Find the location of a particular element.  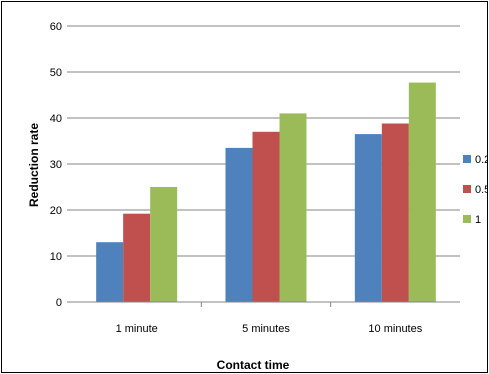

y-tick-label: 60 is located at coordinates (56, 27).